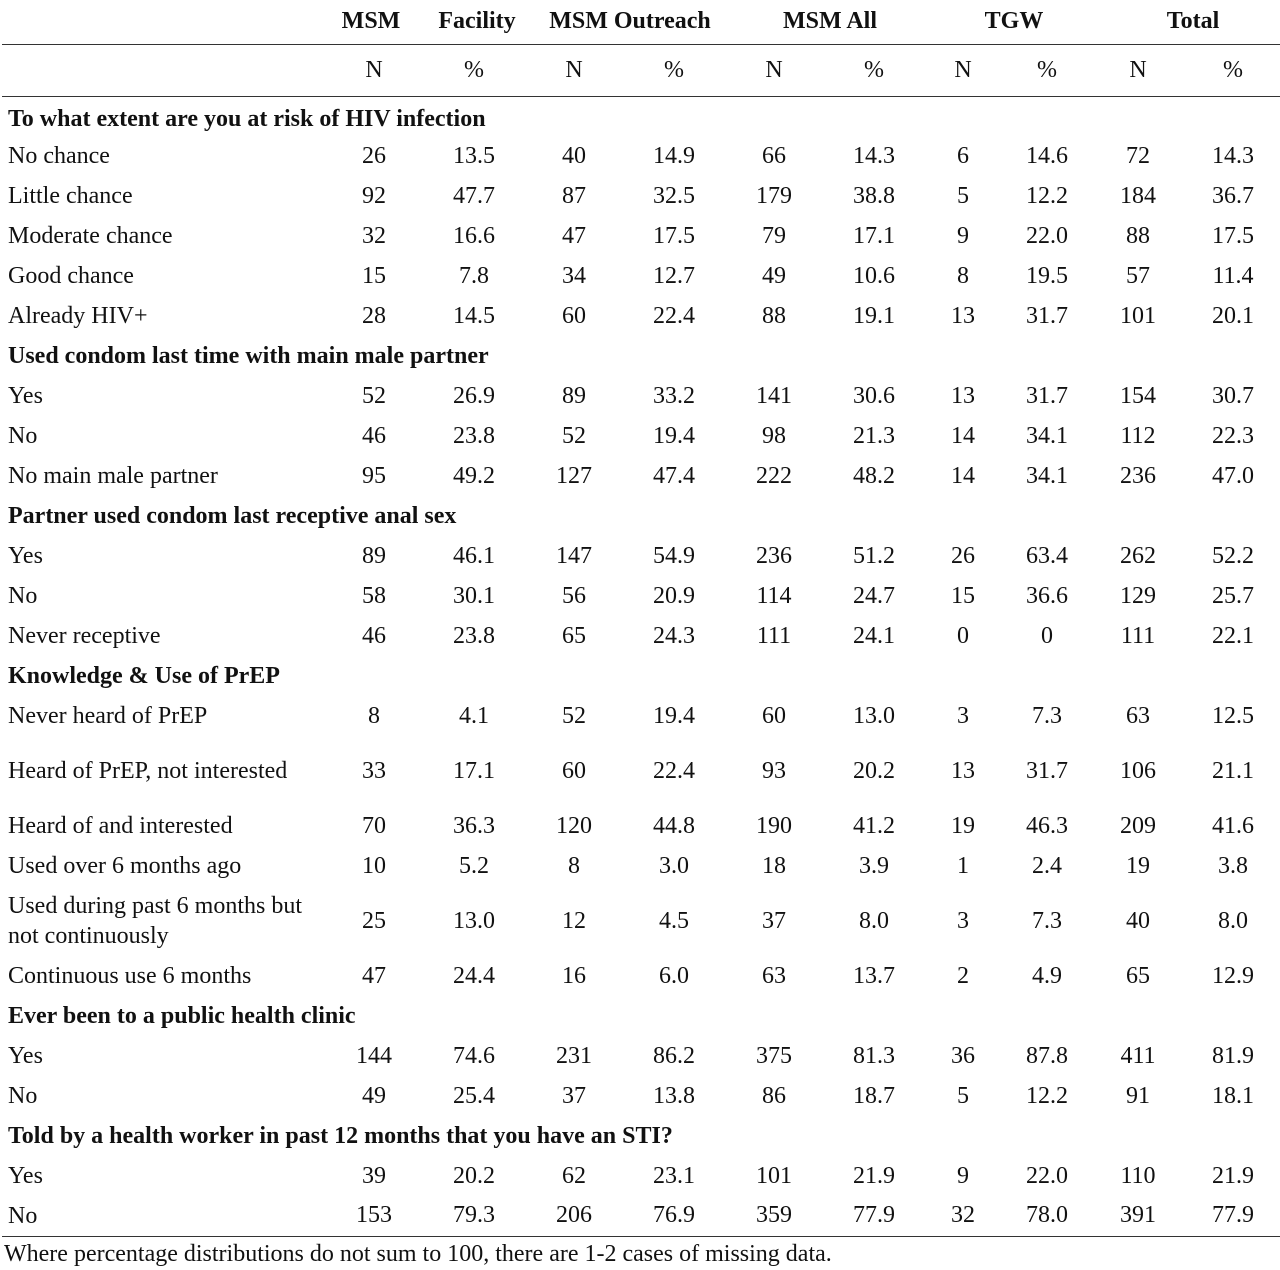 This screenshot has width=1280, height=1270. Describe the element at coordinates (963, 475) in the screenshot. I see `count-cell: 14` at that location.